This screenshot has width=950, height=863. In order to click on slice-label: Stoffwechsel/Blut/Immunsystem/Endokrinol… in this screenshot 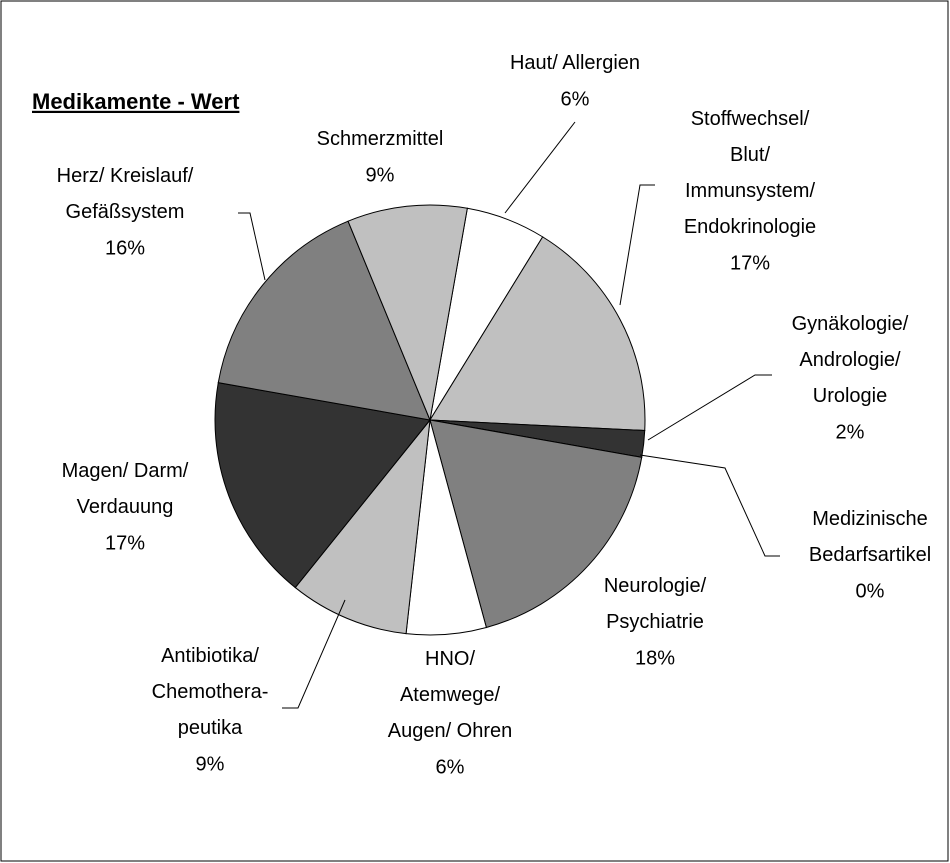, I will do `click(750, 173)`.